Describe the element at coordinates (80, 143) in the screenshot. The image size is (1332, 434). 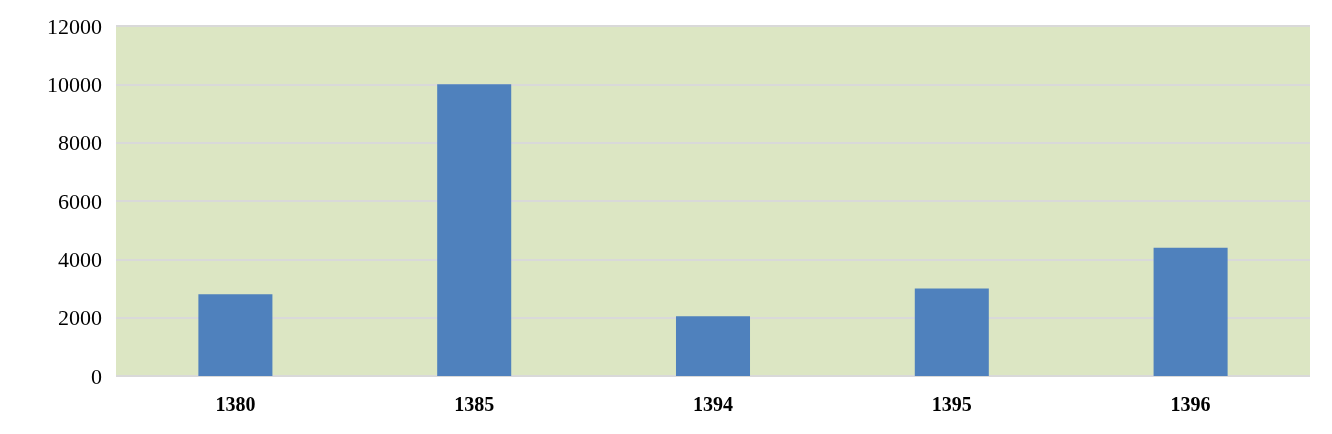
I see `y-tick-label: 8000` at that location.